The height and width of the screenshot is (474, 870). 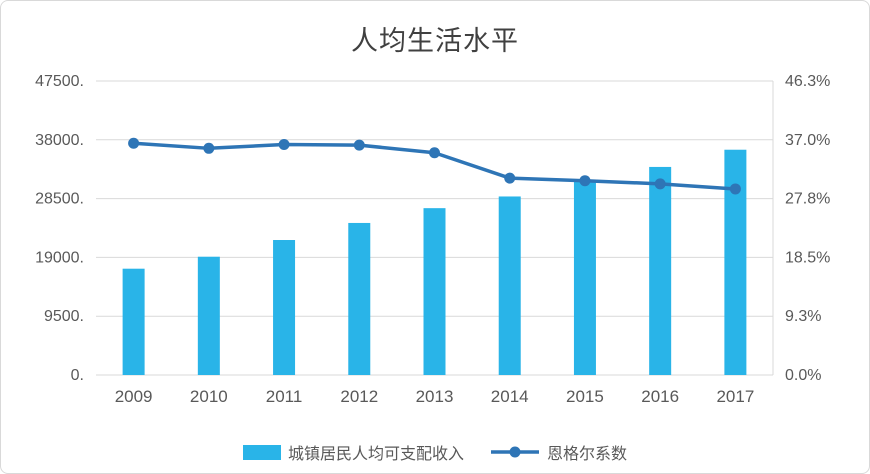 What do you see at coordinates (807, 81) in the screenshot?
I see `right-axis-tick-label: 46.3%` at bounding box center [807, 81].